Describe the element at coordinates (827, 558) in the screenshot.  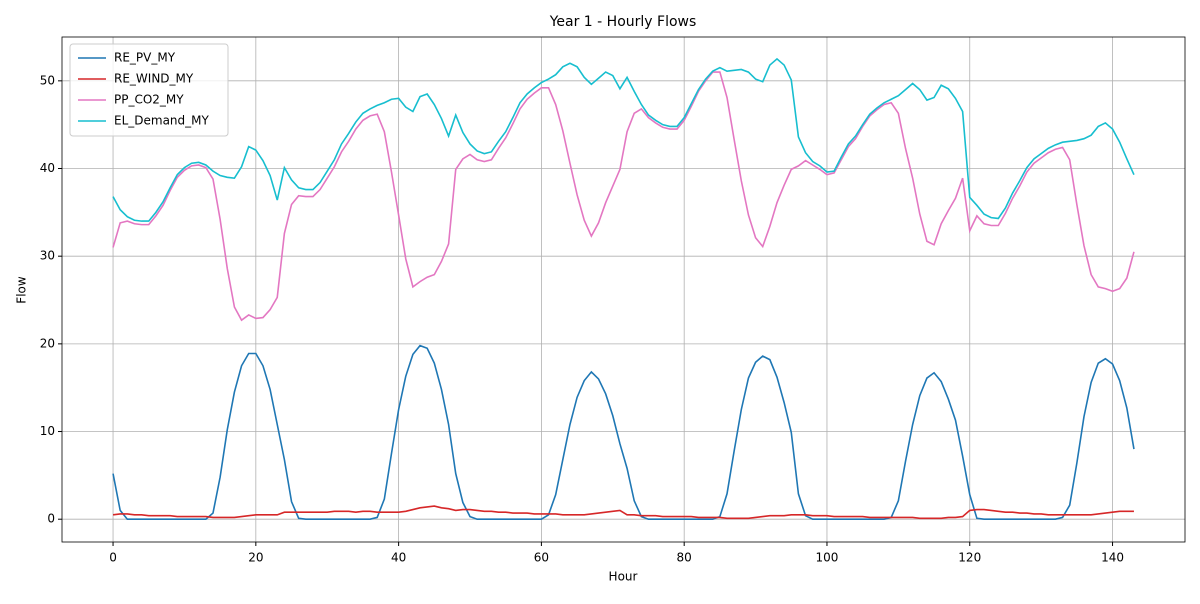
I see `x-tick-label: 100` at that location.